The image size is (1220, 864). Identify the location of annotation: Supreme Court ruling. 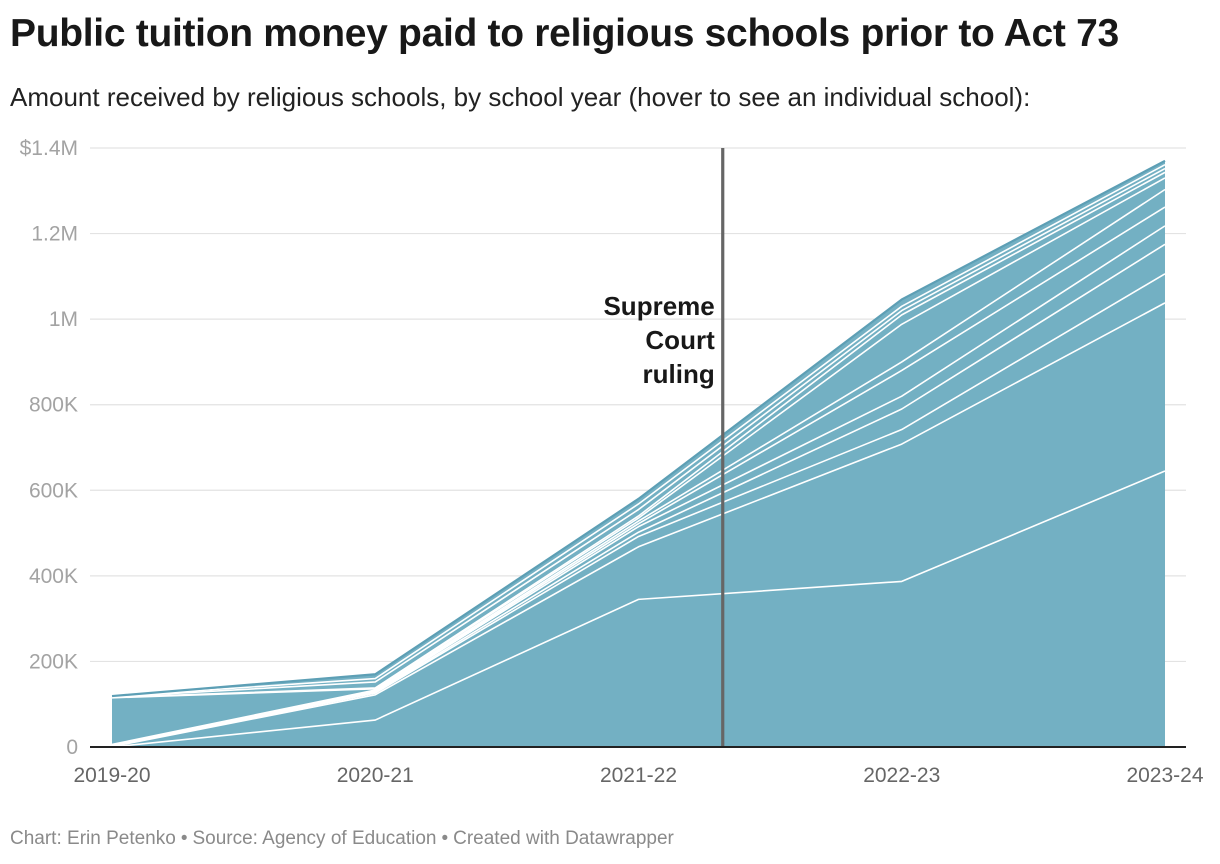
(664, 447).